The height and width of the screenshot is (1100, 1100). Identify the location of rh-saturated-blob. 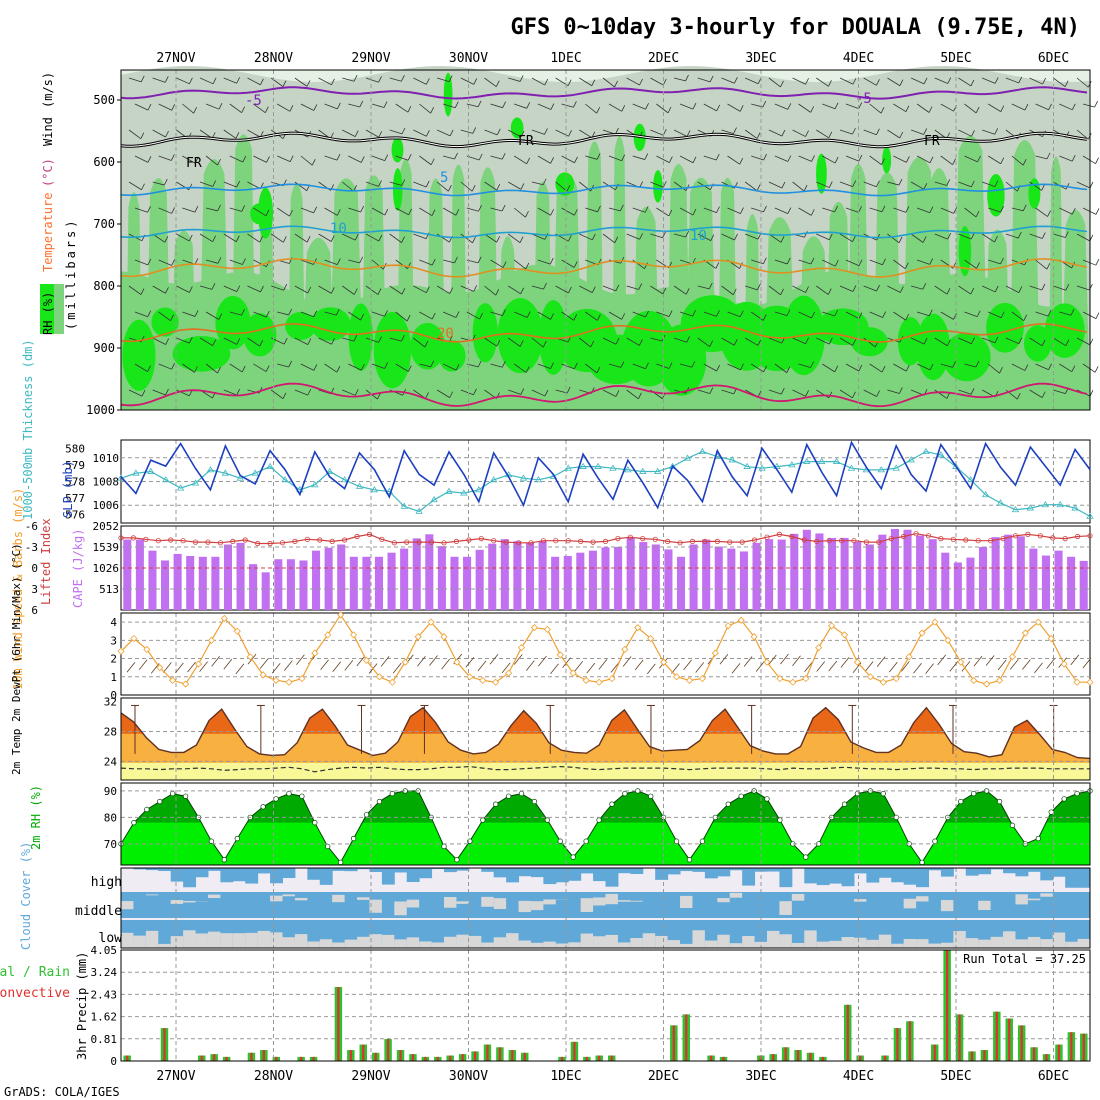
(330, 324).